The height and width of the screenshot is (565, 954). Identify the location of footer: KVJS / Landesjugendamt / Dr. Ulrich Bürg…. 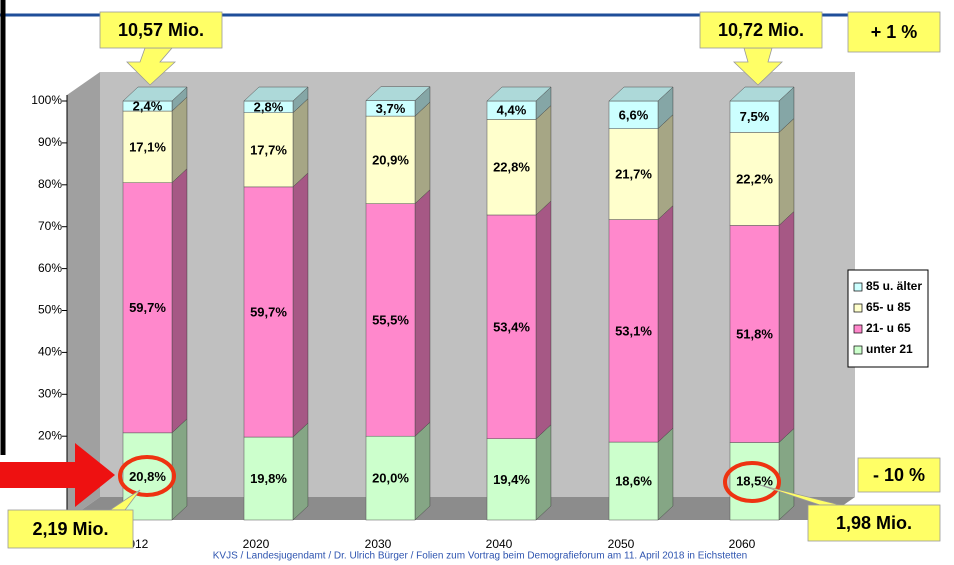
(480, 556).